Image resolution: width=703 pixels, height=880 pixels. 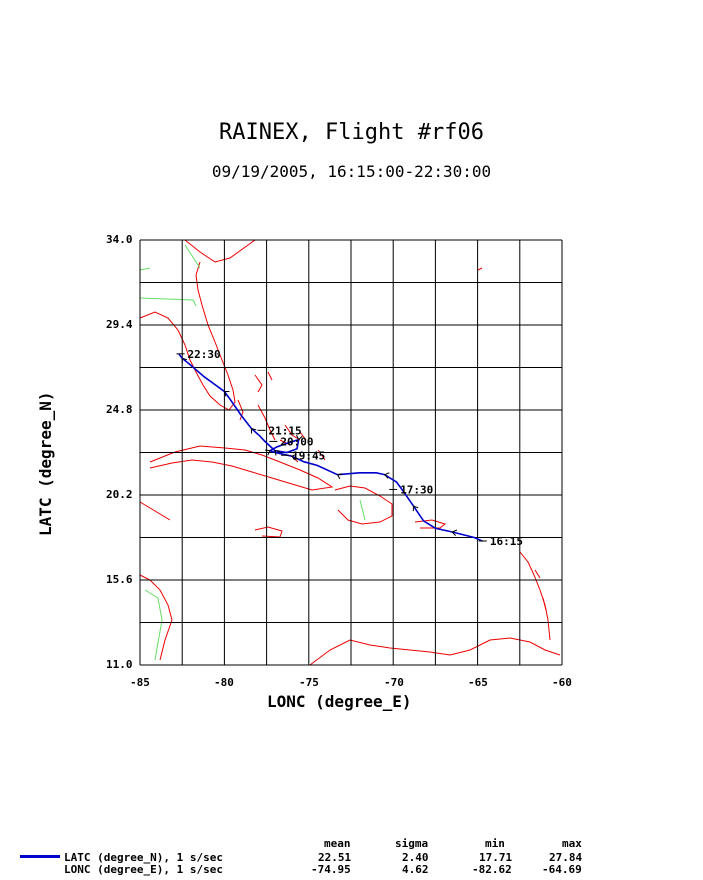 I want to click on stat-latc-max: 27.84, so click(x=566, y=857).